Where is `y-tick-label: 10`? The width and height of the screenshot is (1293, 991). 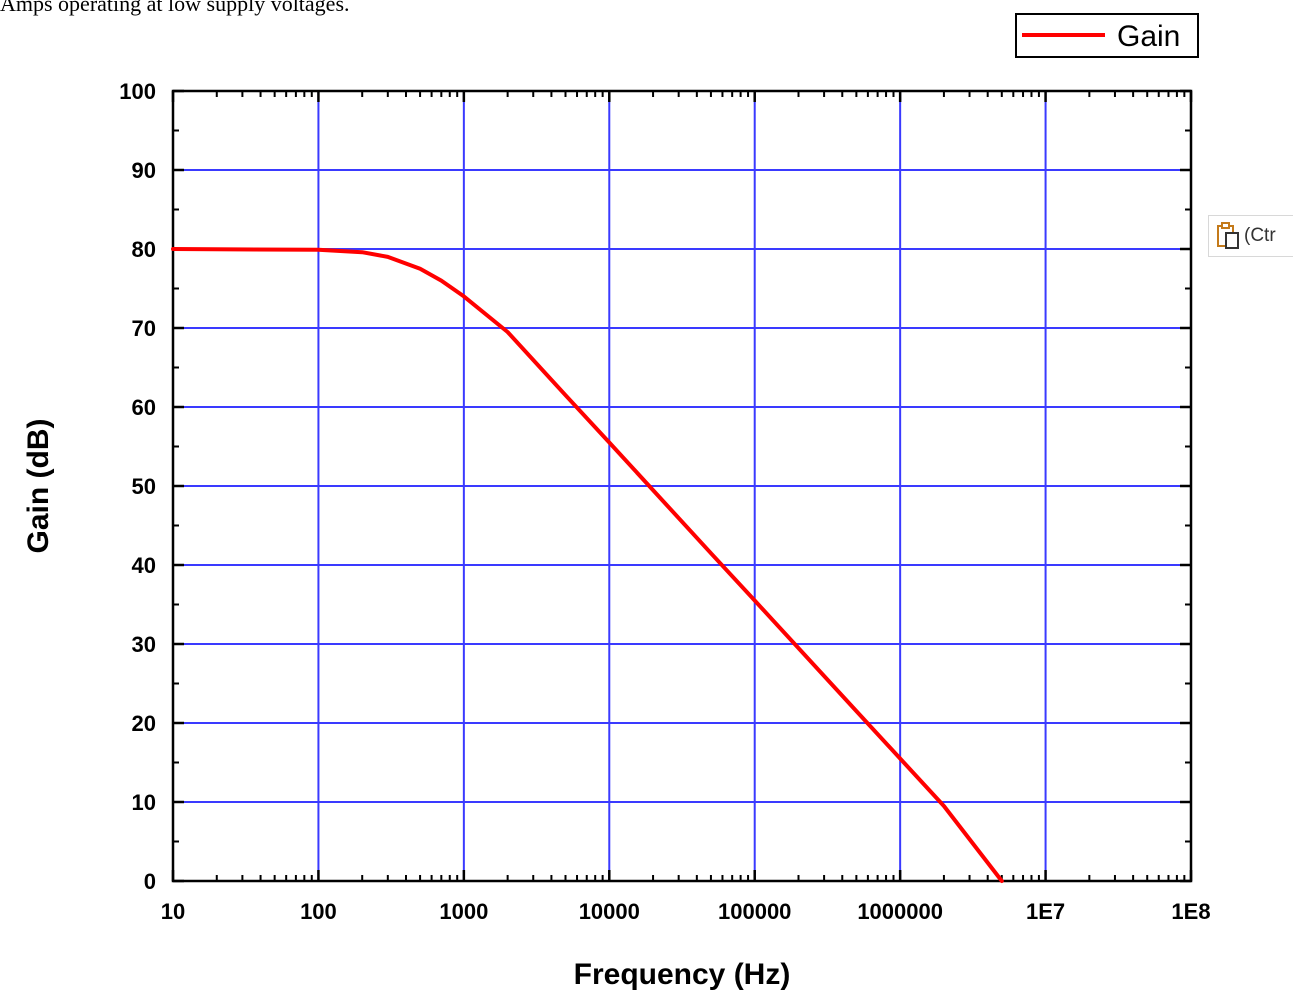 y-tick-label: 10 is located at coordinates (144, 802).